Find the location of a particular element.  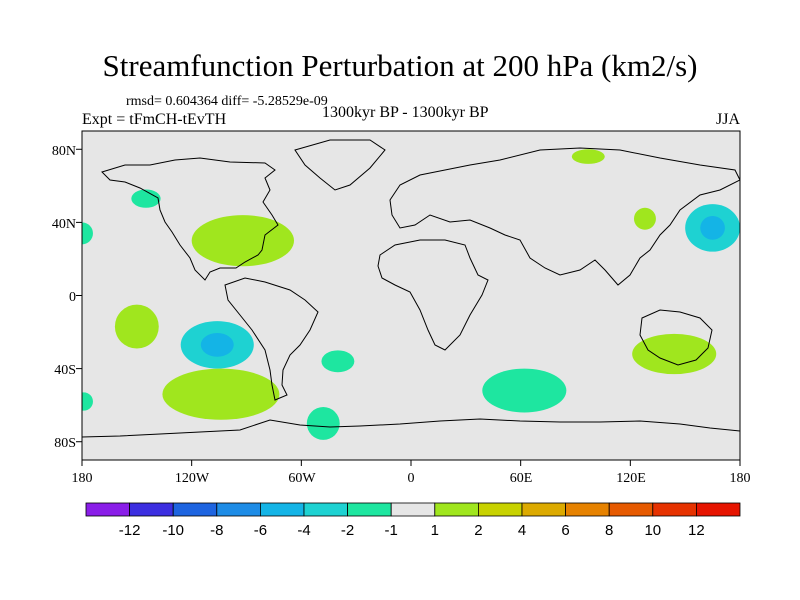

coast-antarctica is located at coordinates (411, 428).